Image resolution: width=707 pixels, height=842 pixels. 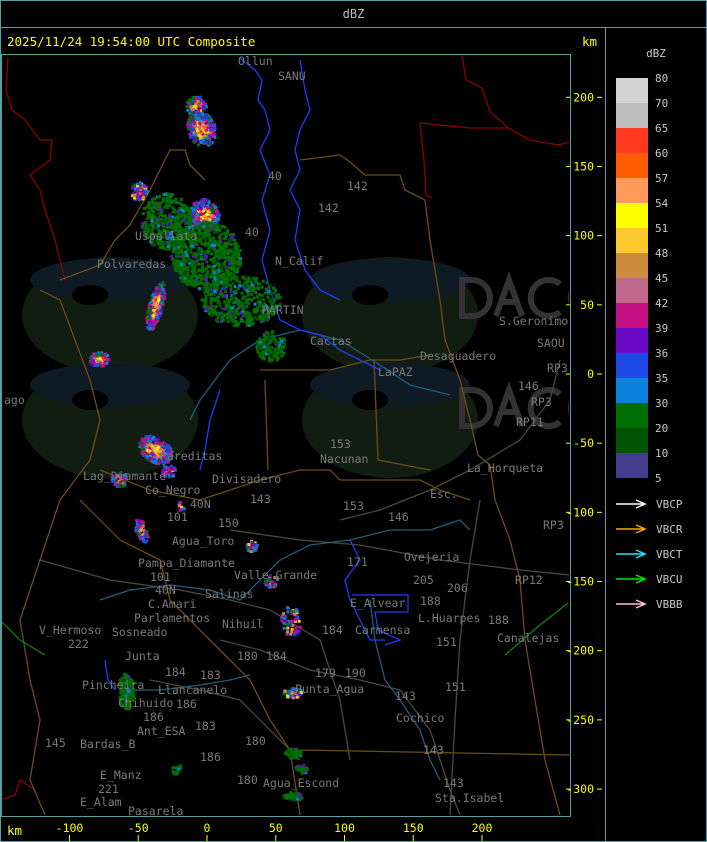 What do you see at coordinates (168, 471) in the screenshot?
I see `radar-echo-cell` at bounding box center [168, 471].